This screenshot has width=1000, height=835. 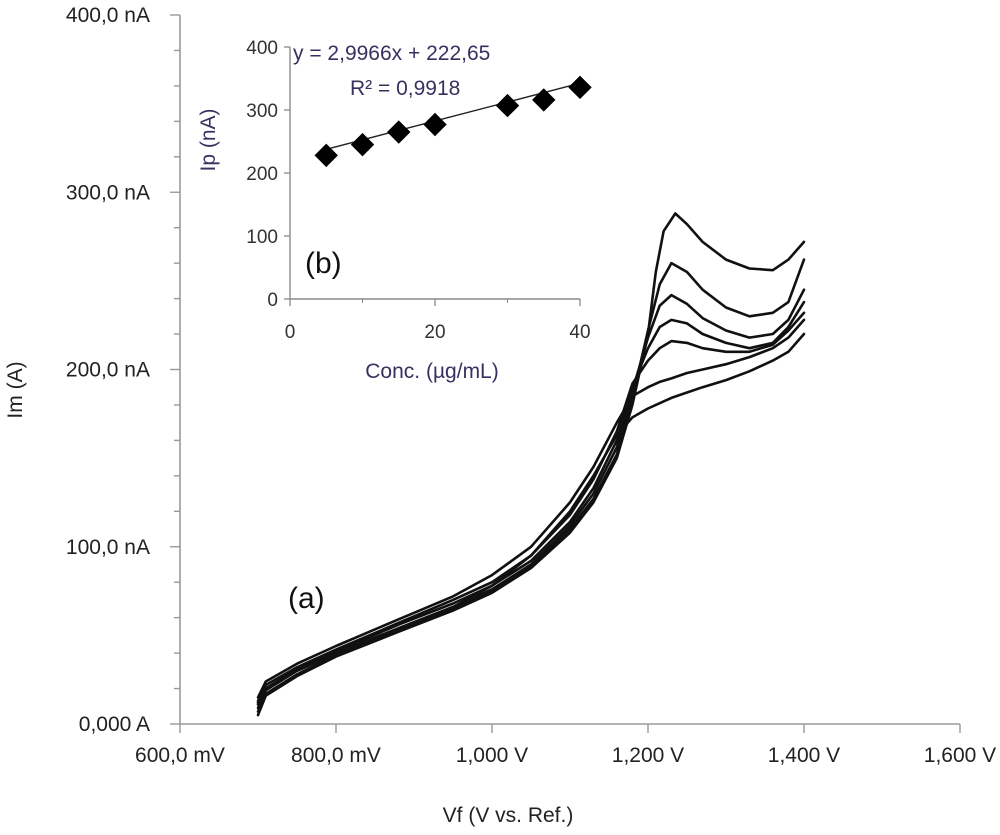 I want to click on panel-label-b: (b), so click(x=323, y=263).